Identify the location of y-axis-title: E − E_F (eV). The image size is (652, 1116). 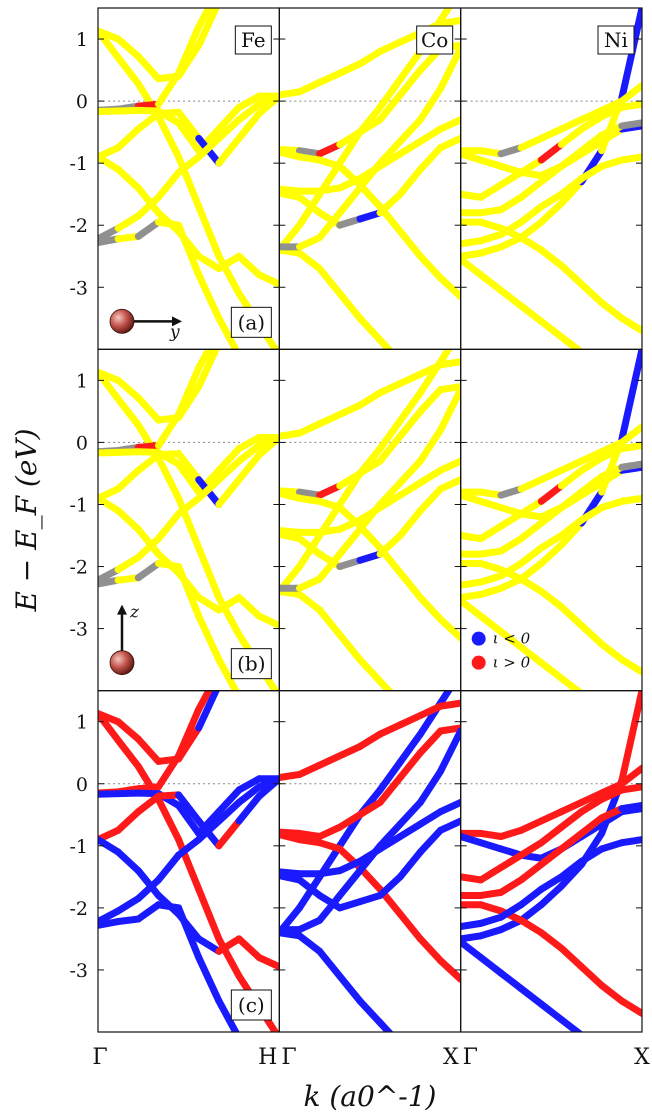
(26, 520).